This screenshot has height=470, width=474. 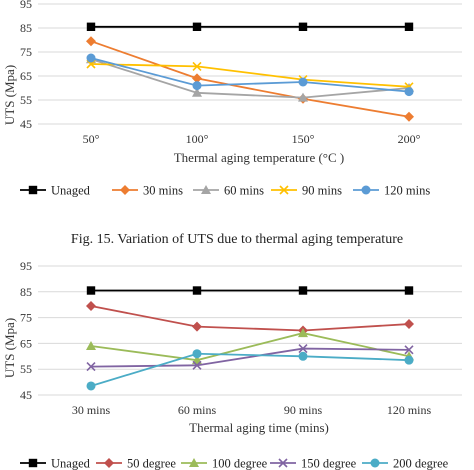 I want to click on chart1-series-120-mins-line, so click(x=250, y=75).